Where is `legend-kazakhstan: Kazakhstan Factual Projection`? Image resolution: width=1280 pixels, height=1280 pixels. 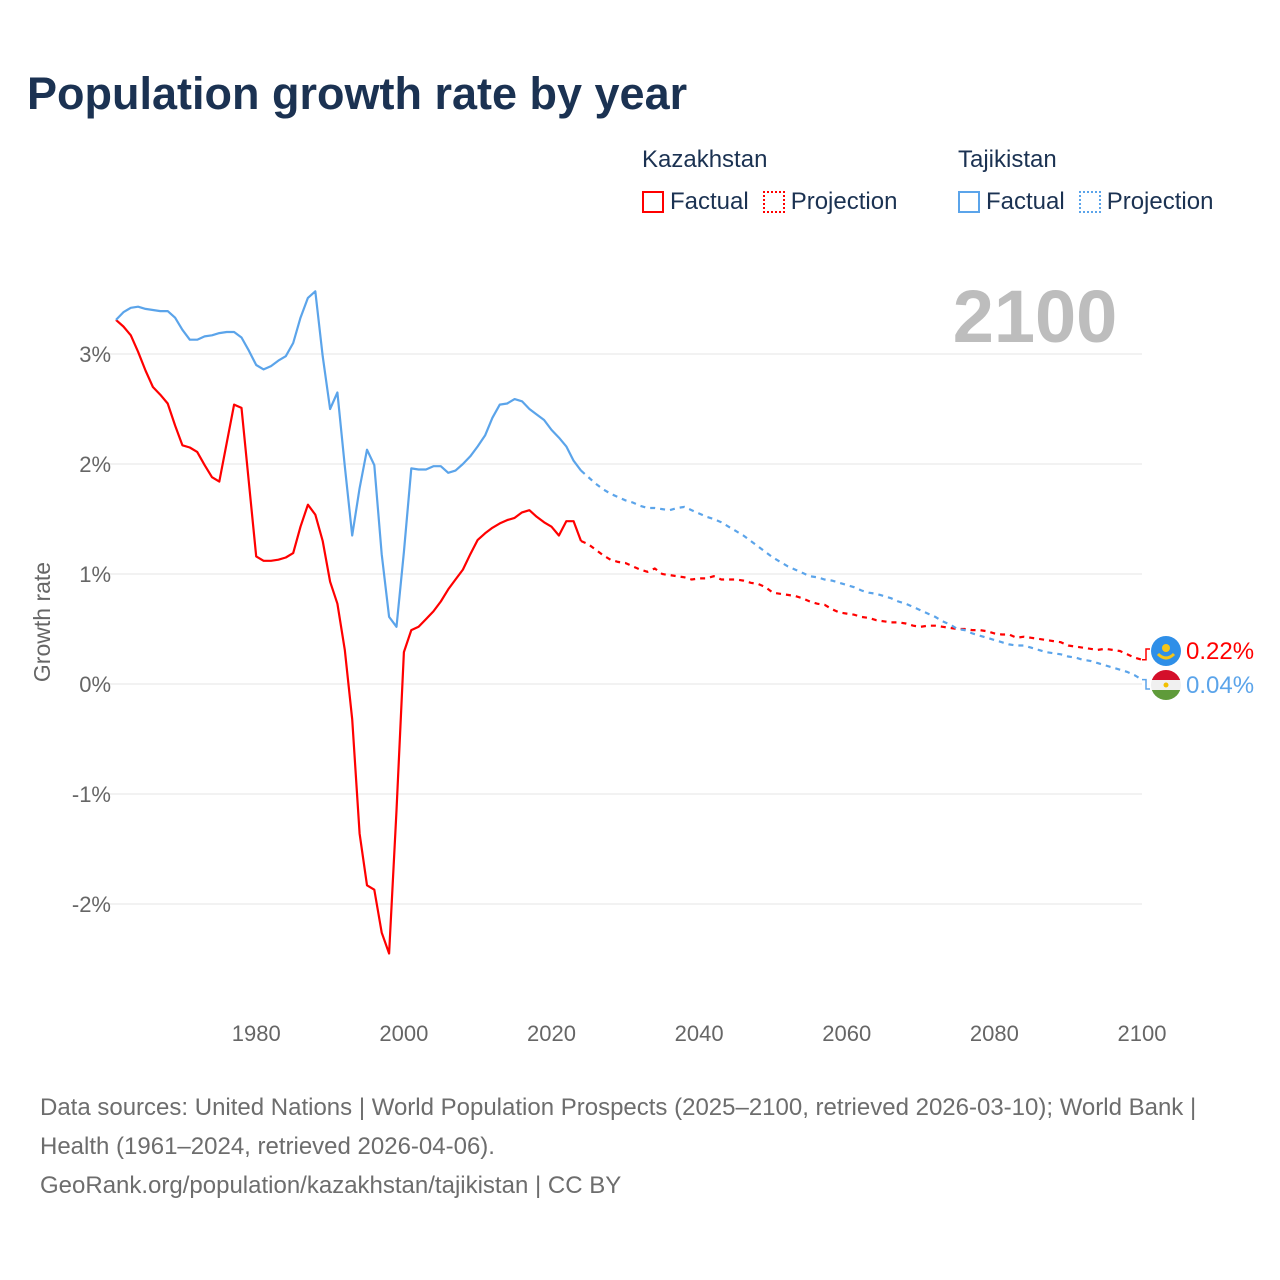
legend-kazakhstan: Kazakhstan Factual Projection is located at coordinates (769, 181).